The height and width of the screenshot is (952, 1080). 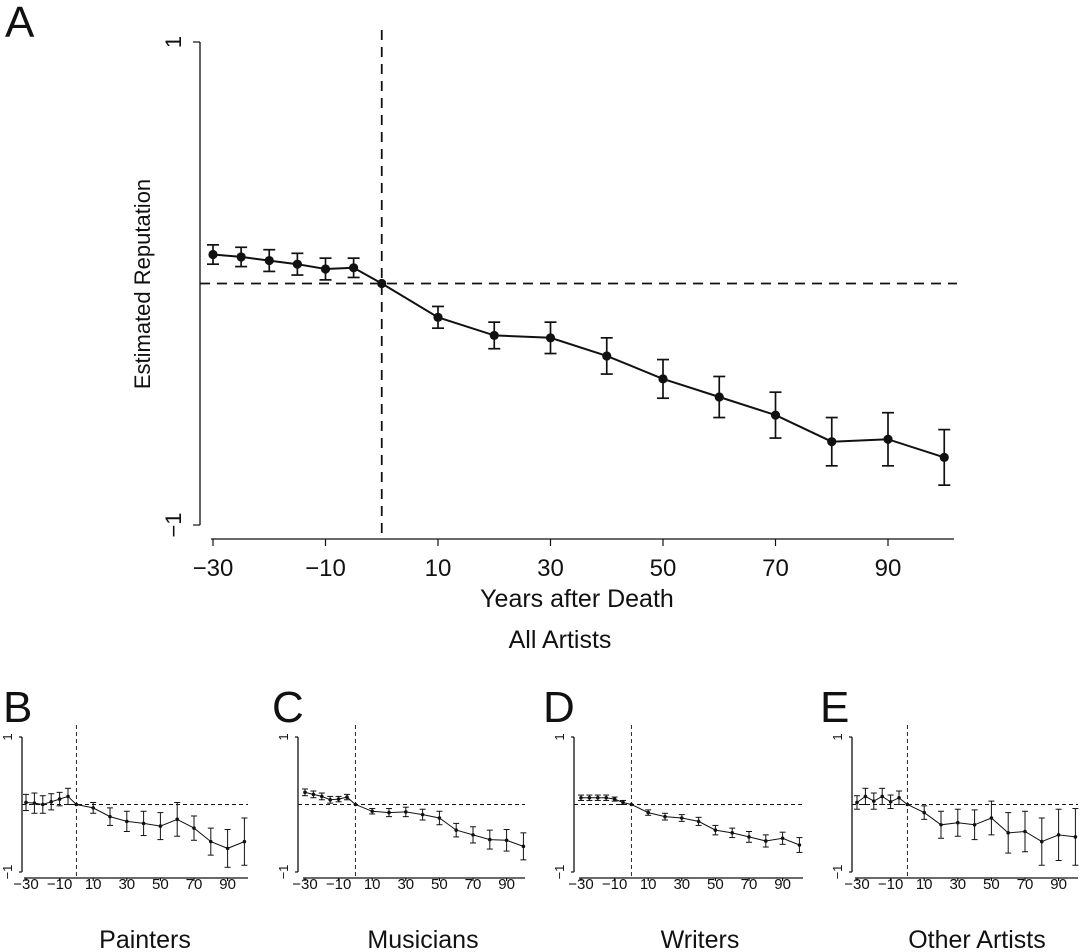 I want to click on panel-b: B1 −1−30 −10 10 30 50 70 90 Painters, so click(x=124, y=817).